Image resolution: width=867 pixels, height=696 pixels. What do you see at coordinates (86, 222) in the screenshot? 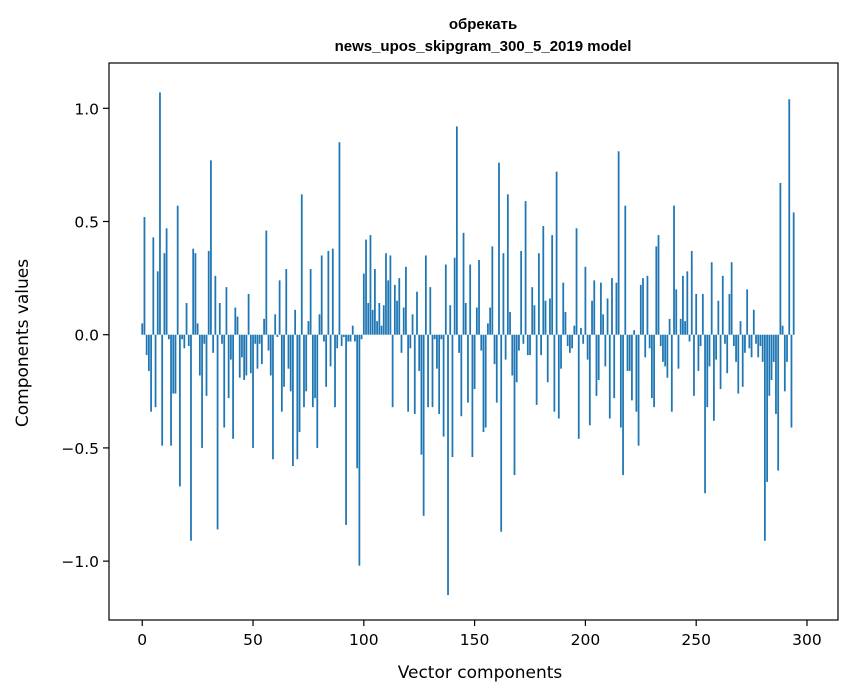
I see `y-tick-label: 0.5` at bounding box center [86, 222].